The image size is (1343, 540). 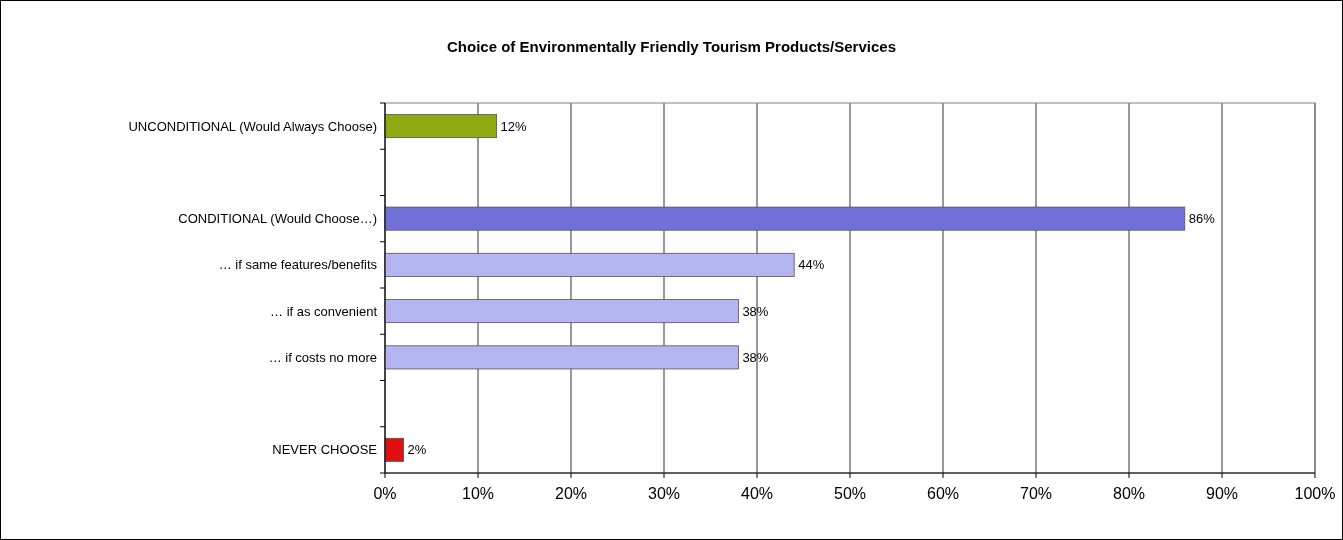 I want to click on x-tick-label: 50%, so click(x=850, y=493).